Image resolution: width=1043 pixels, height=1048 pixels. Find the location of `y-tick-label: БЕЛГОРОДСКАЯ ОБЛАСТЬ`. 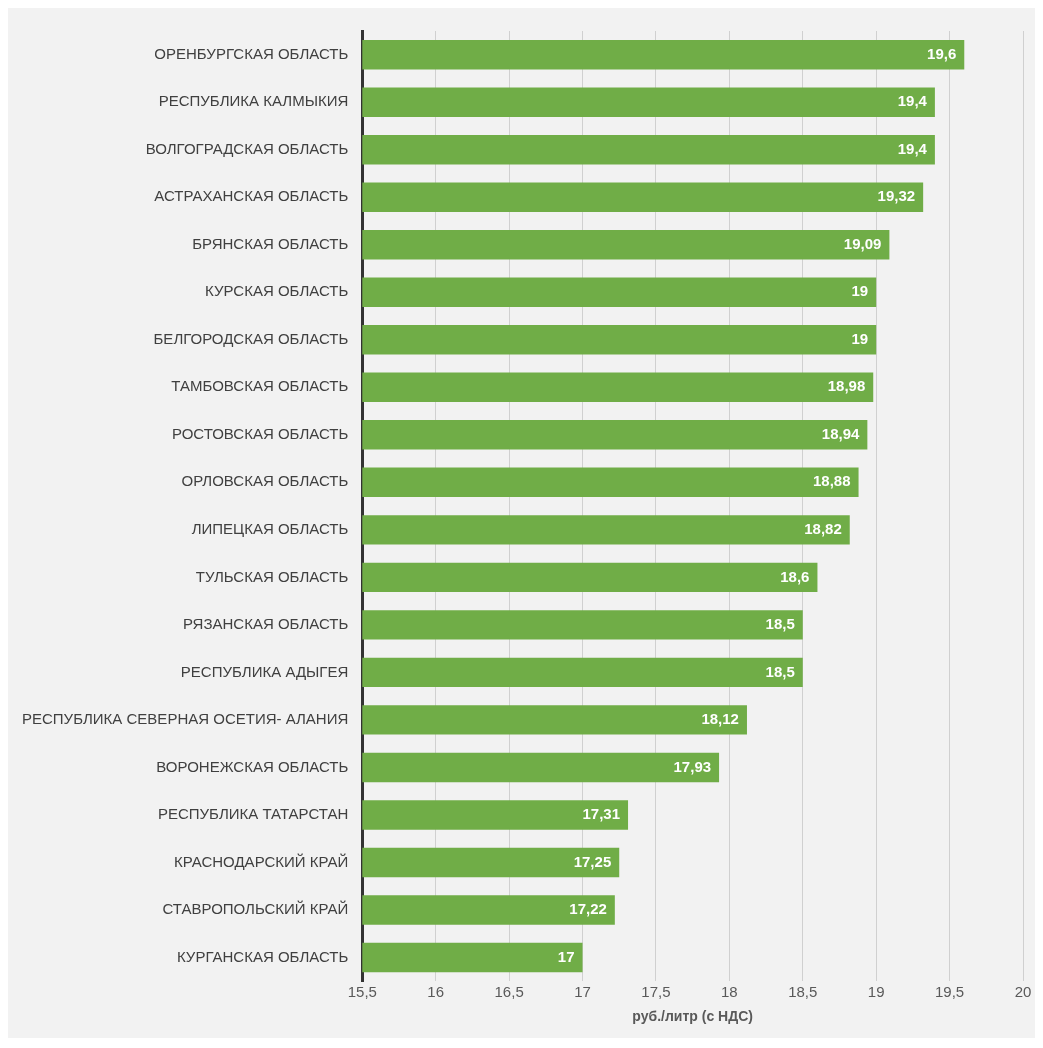

y-tick-label: БЕЛГОРОДСКАЯ ОБЛАСТЬ is located at coordinates (251, 338).